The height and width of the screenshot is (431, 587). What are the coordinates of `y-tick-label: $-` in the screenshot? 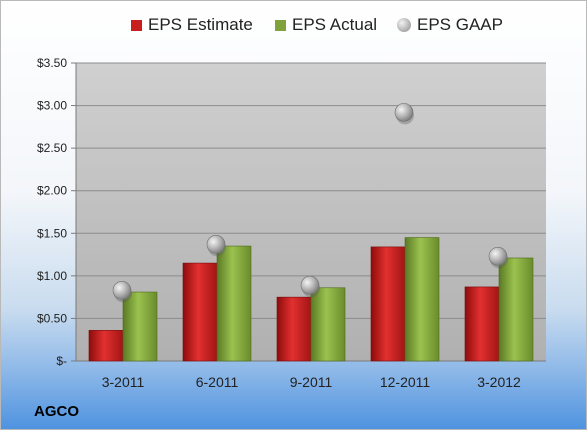 It's located at (61, 361).